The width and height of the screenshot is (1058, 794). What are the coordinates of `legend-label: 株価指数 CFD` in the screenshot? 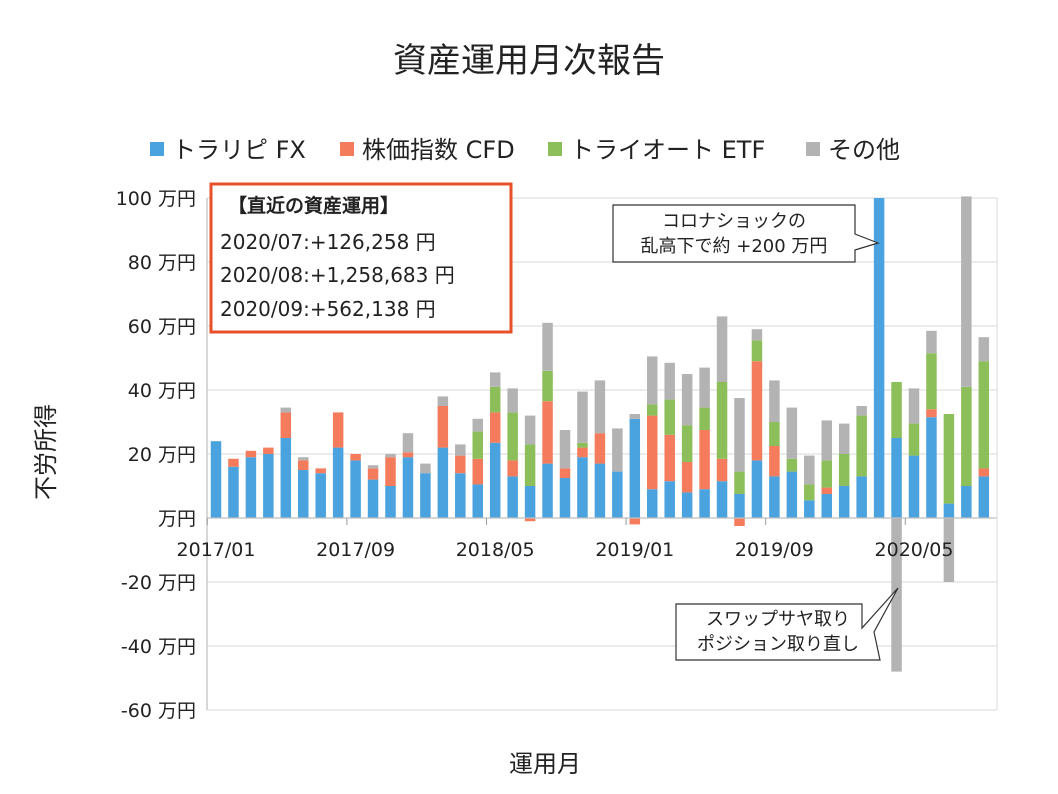 It's located at (438, 150).